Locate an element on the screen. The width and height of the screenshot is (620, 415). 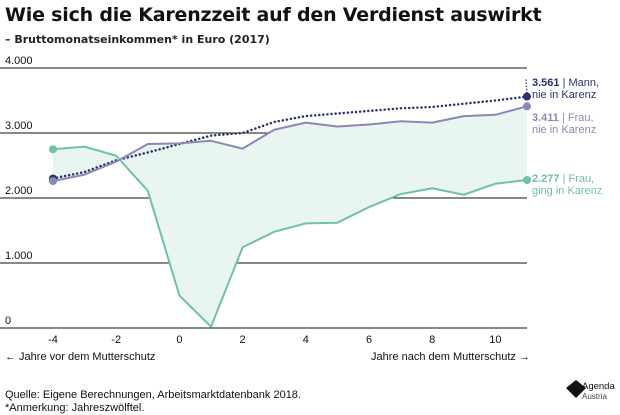
y-tick-label: 2.000 is located at coordinates (19, 191).